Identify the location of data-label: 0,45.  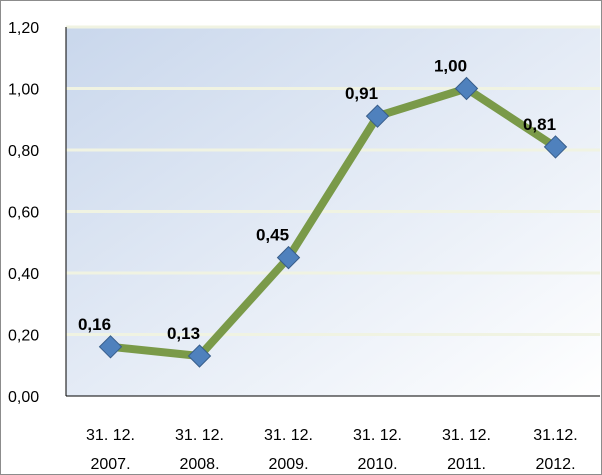
(272, 235).